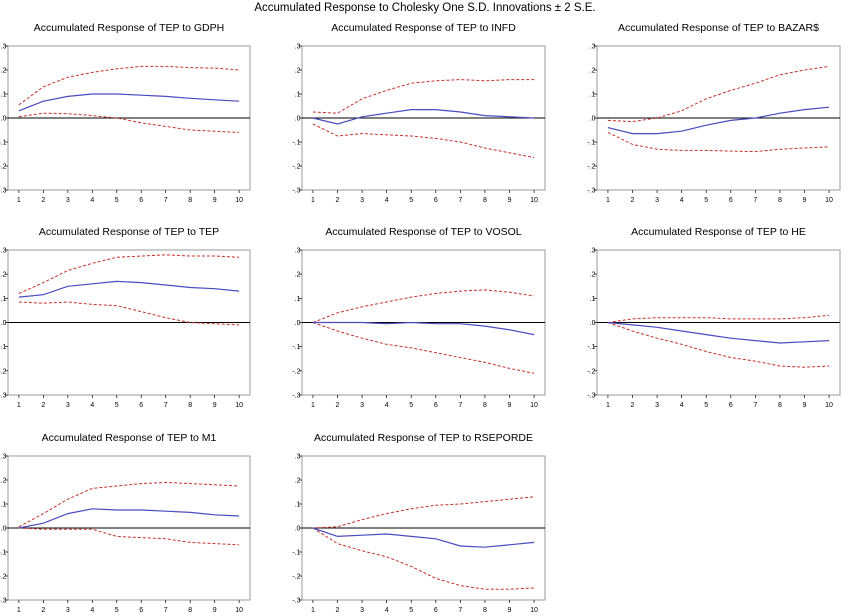 The width and height of the screenshot is (850, 616). I want to click on panel-title: Accumulated Response of TEP to HE, so click(718, 232).